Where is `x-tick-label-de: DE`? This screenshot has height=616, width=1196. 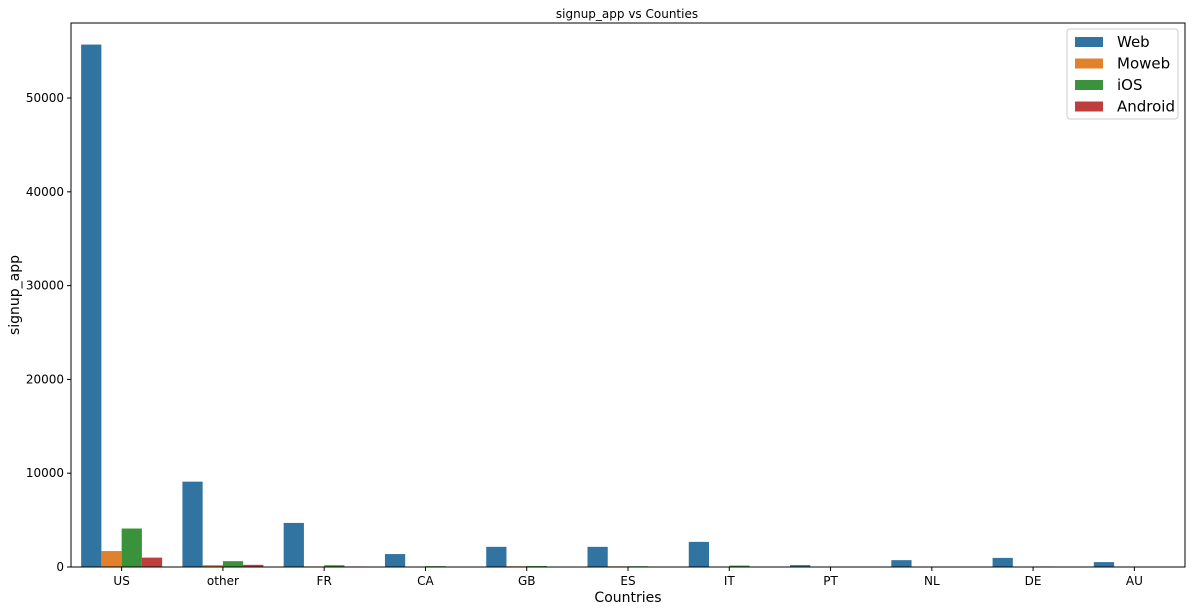
x-tick-label-de: DE is located at coordinates (1033, 581).